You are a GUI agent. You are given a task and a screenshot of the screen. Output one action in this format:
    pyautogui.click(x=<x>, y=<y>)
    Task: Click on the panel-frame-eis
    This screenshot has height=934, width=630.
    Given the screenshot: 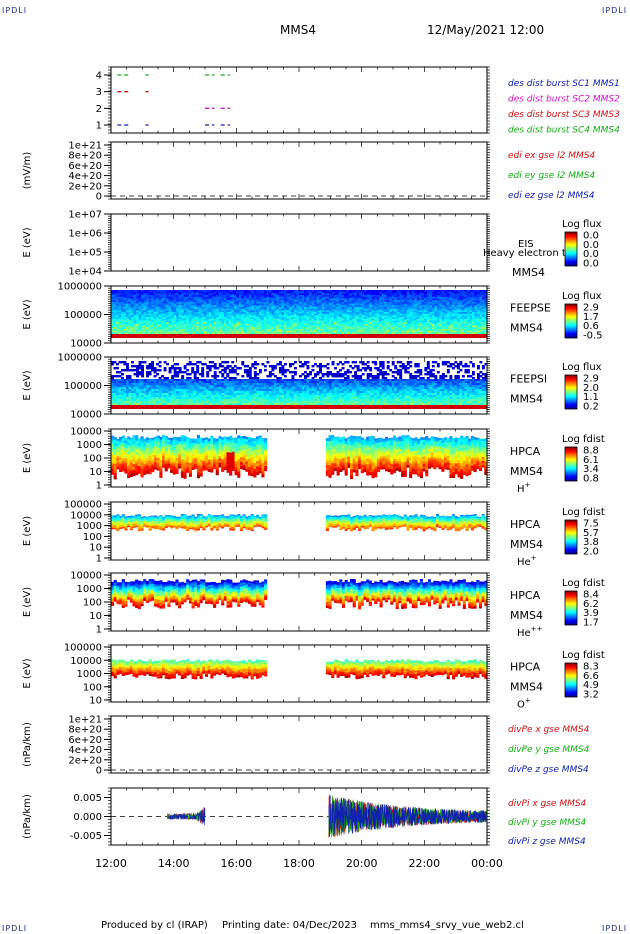 What is the action you would take?
    pyautogui.click(x=299, y=242)
    